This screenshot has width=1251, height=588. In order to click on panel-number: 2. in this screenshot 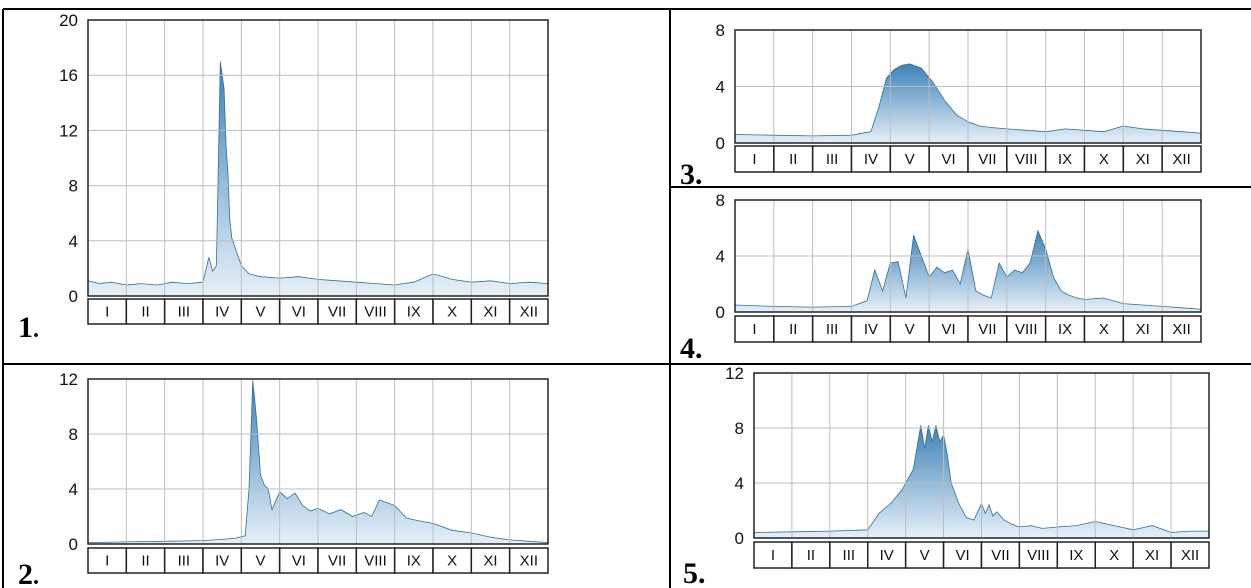, I will do `click(28, 573)`.